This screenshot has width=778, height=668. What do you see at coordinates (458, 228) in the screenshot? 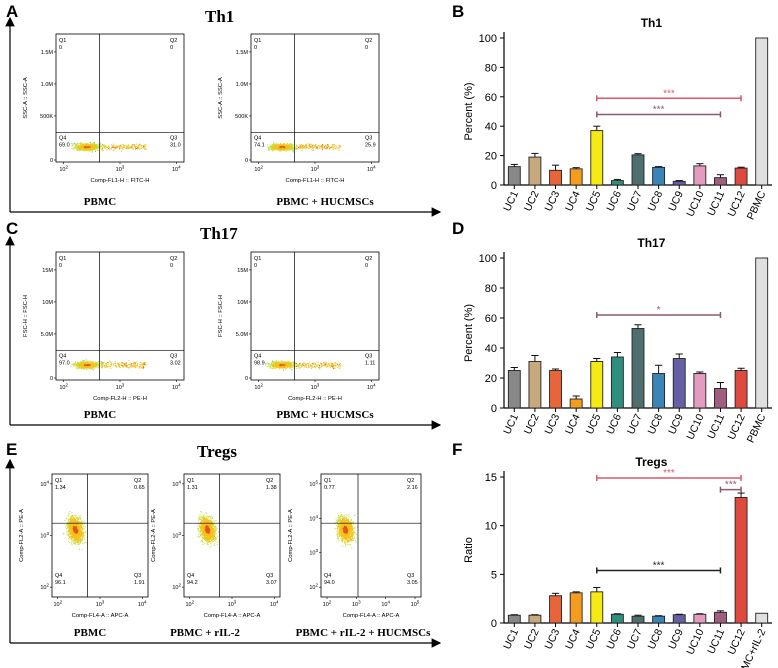
I see `panel-d-label: D` at bounding box center [458, 228].